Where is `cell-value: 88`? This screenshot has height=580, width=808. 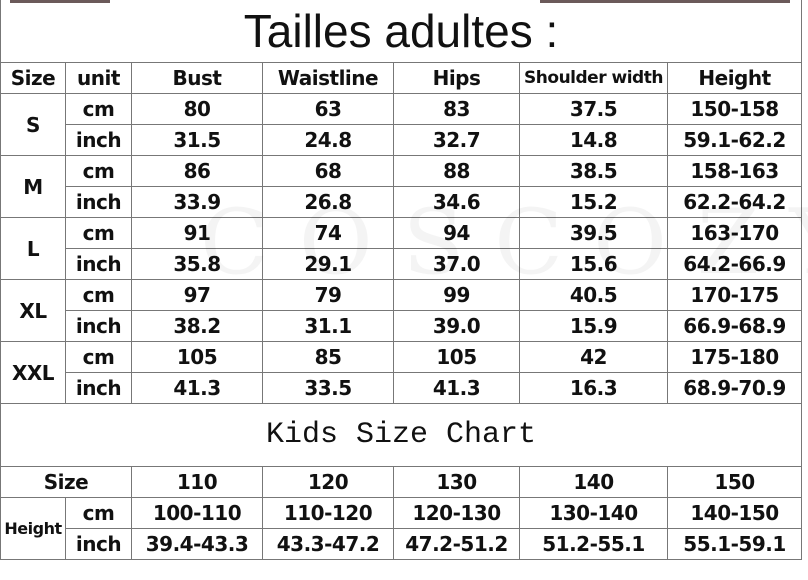 cell-value: 88 is located at coordinates (456, 171).